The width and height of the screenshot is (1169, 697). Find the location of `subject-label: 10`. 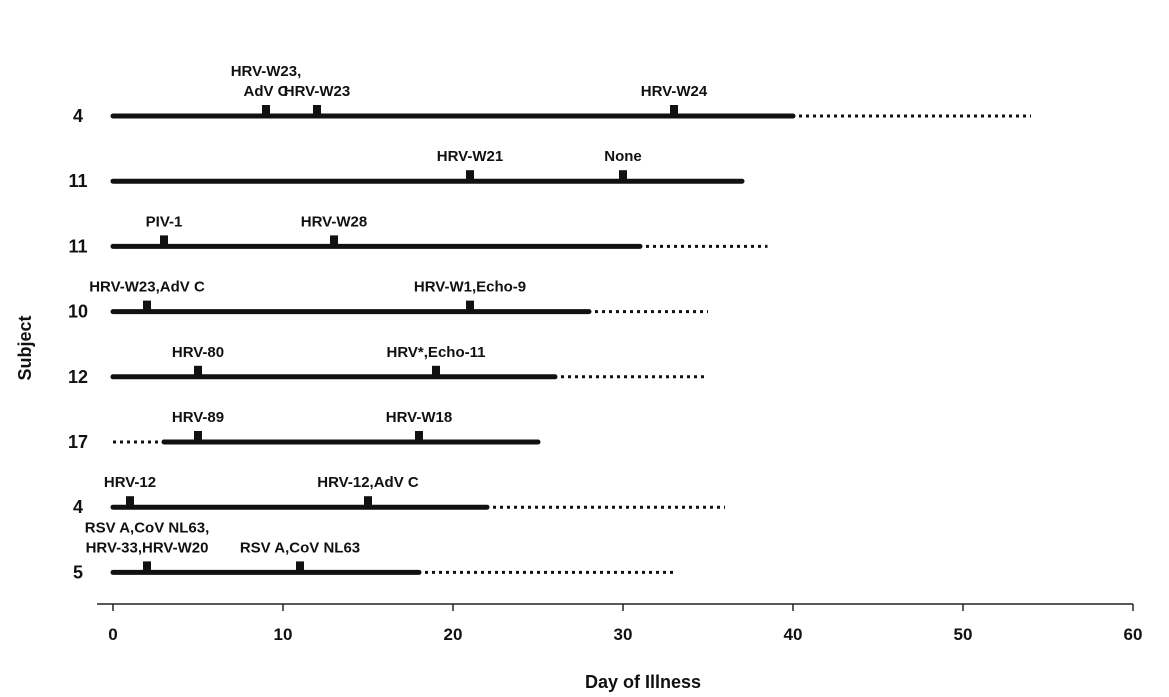

subject-label: 10 is located at coordinates (78, 312).